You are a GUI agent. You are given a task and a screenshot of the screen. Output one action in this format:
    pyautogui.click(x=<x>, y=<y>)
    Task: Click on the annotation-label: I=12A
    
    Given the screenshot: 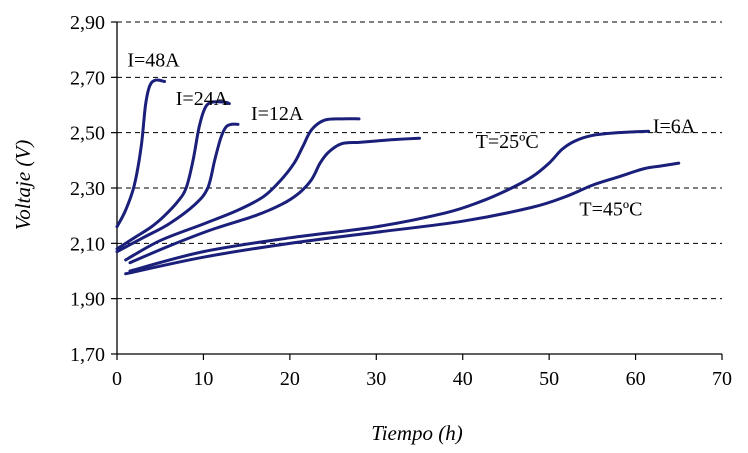 What is the action you would take?
    pyautogui.click(x=277, y=114)
    